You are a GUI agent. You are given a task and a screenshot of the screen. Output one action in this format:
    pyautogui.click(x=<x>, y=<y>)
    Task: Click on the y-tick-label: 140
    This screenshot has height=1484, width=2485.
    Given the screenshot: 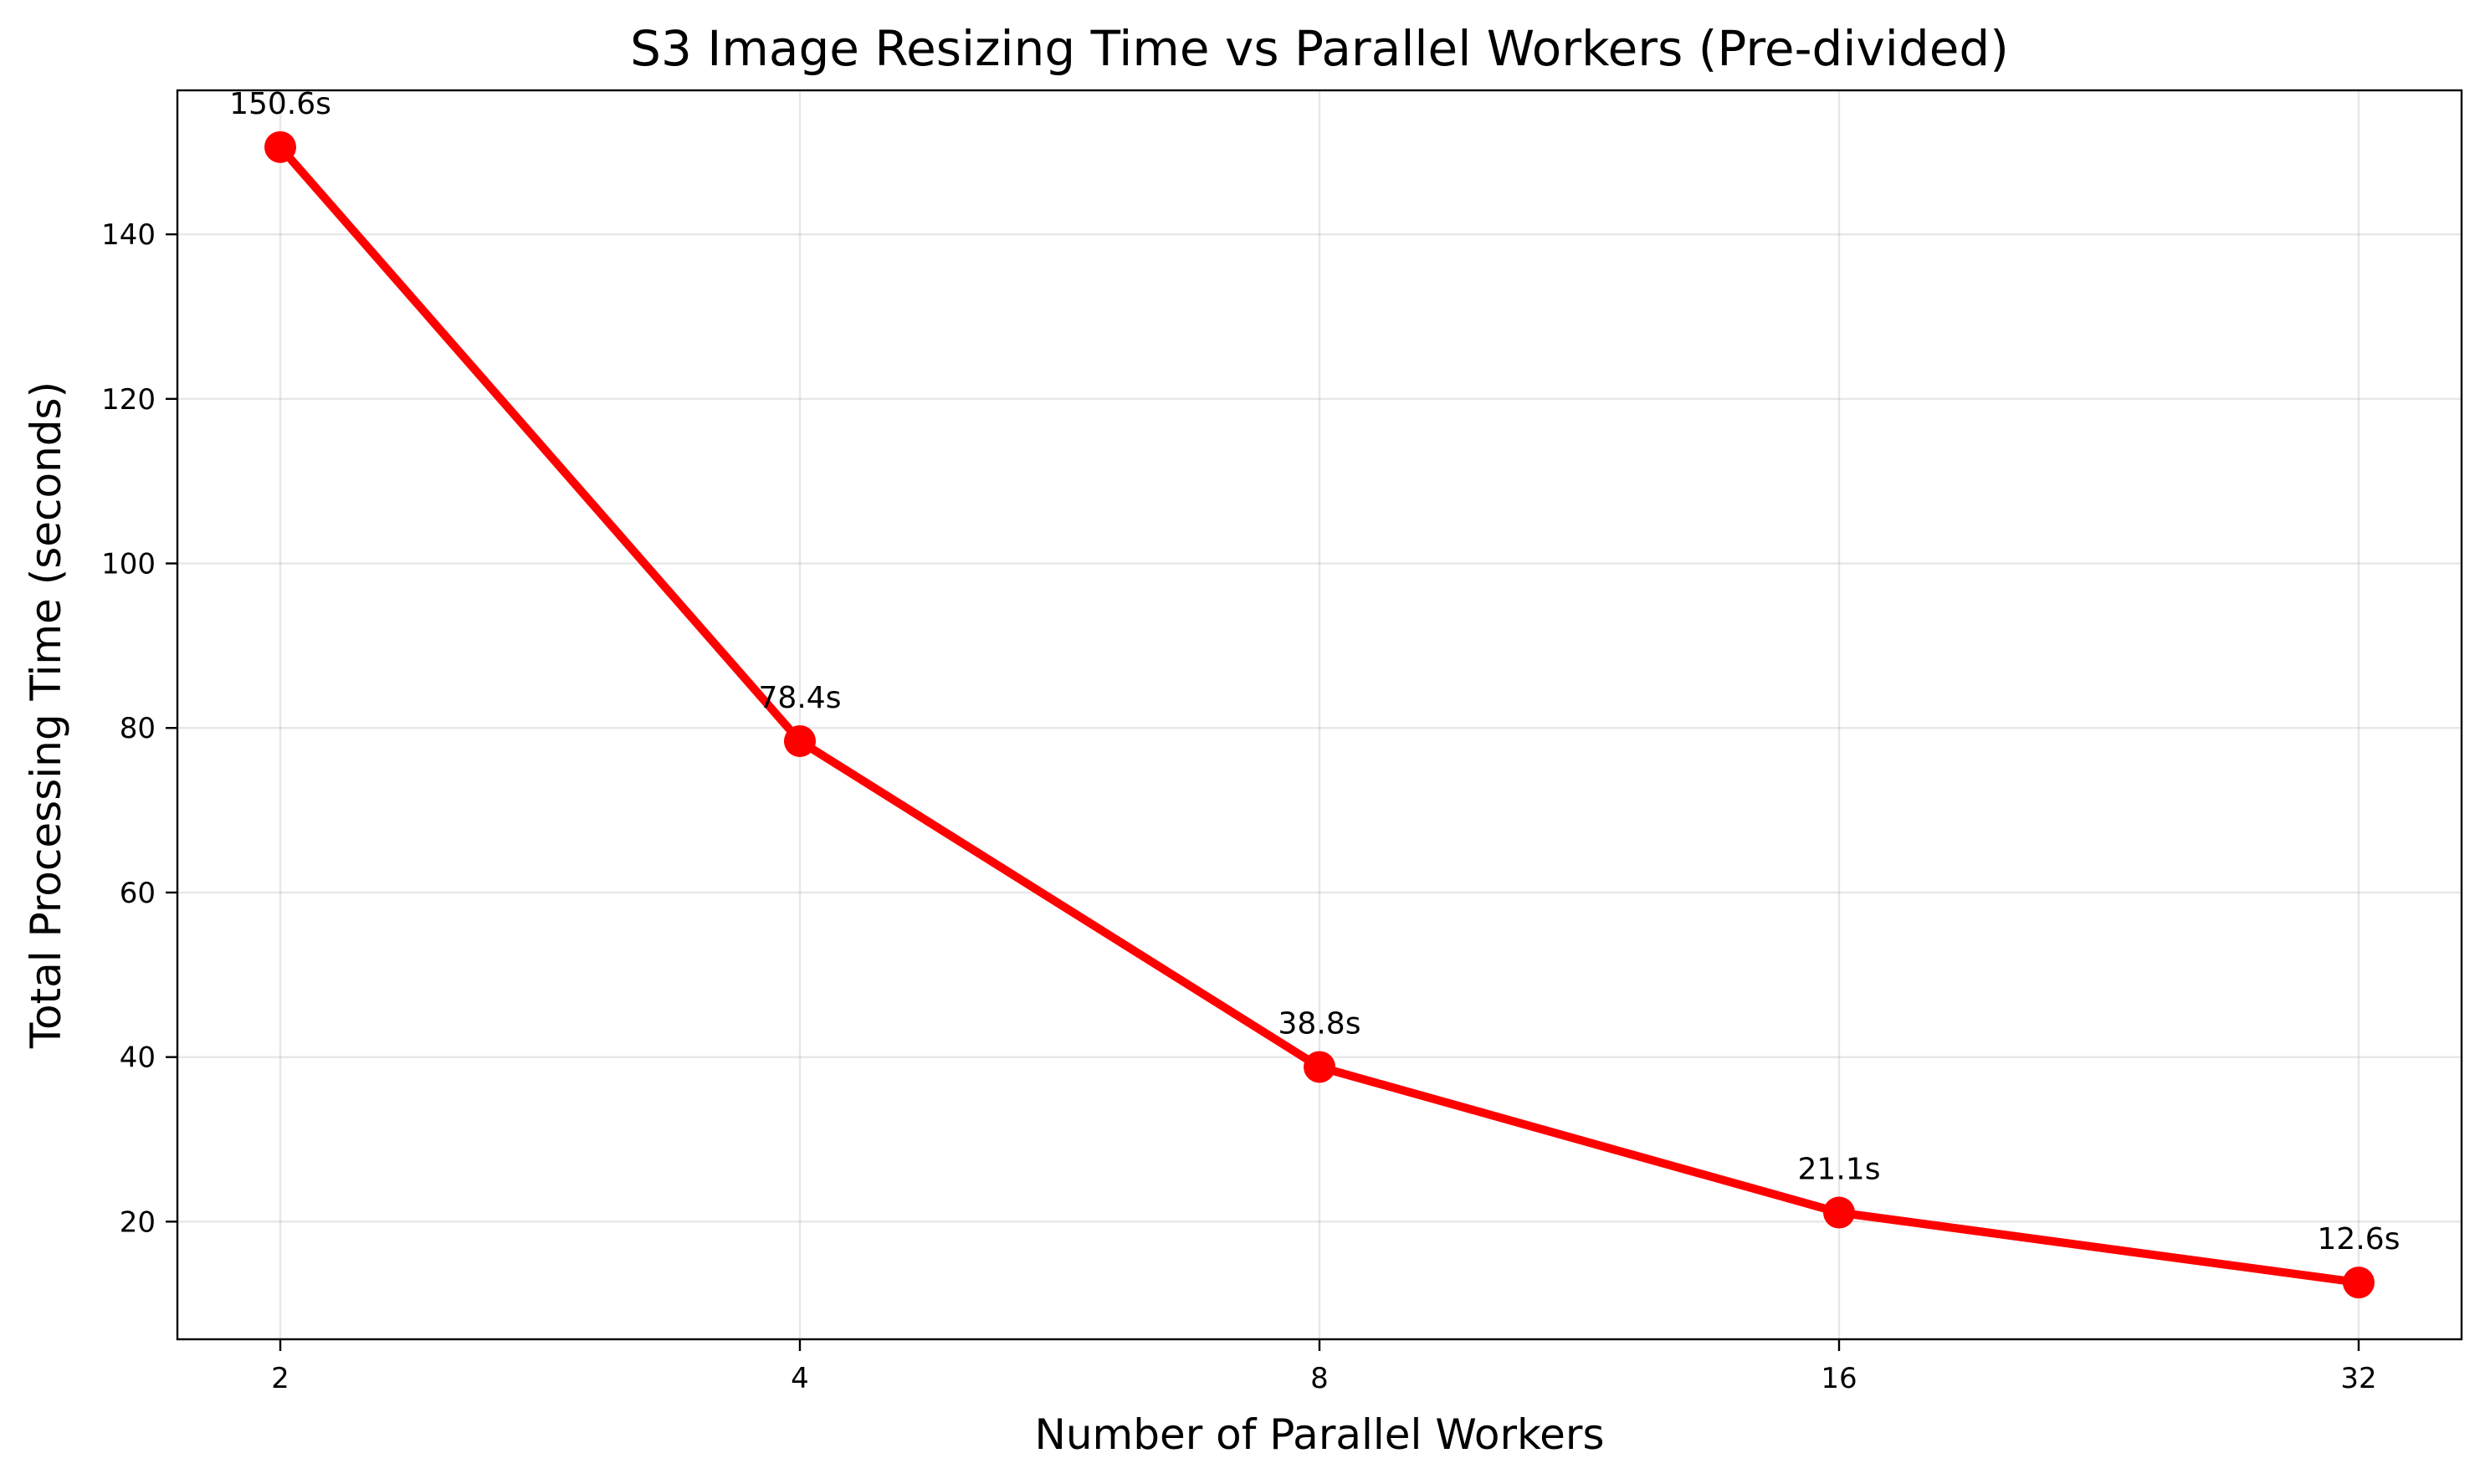 What is the action you would take?
    pyautogui.click(x=128, y=235)
    